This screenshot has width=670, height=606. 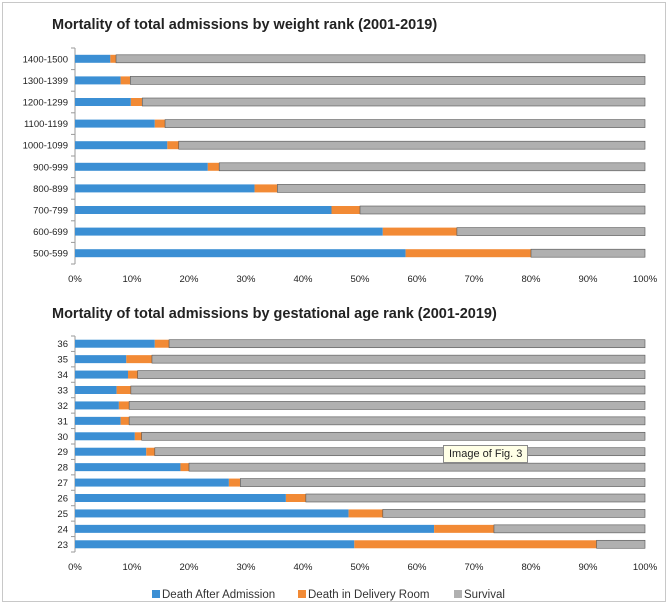 What do you see at coordinates (62, 375) in the screenshot?
I see `y-tick-label: 34` at bounding box center [62, 375].